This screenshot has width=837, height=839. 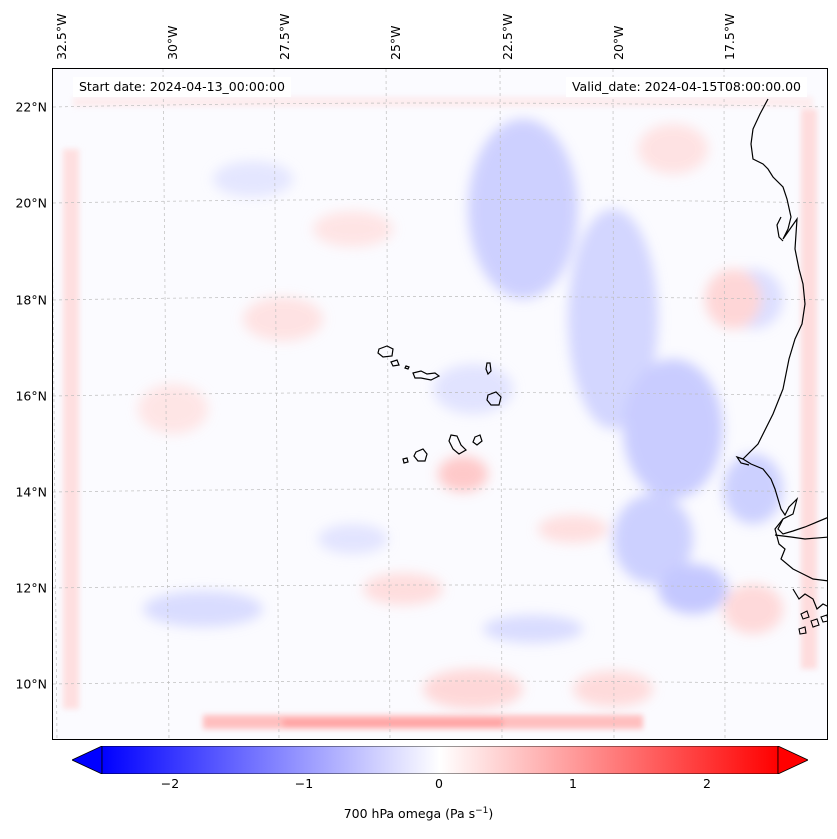 I want to click on lat-label-14n: 14°N, so click(x=31, y=492).